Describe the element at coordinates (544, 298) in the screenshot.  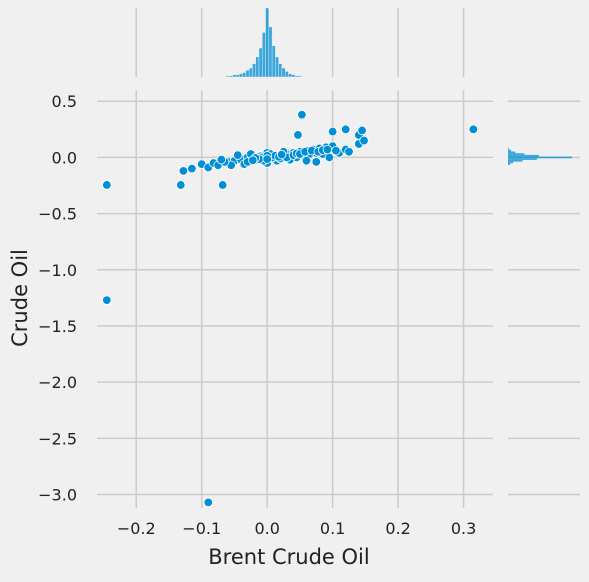
I see `right-marginal-grid` at that location.